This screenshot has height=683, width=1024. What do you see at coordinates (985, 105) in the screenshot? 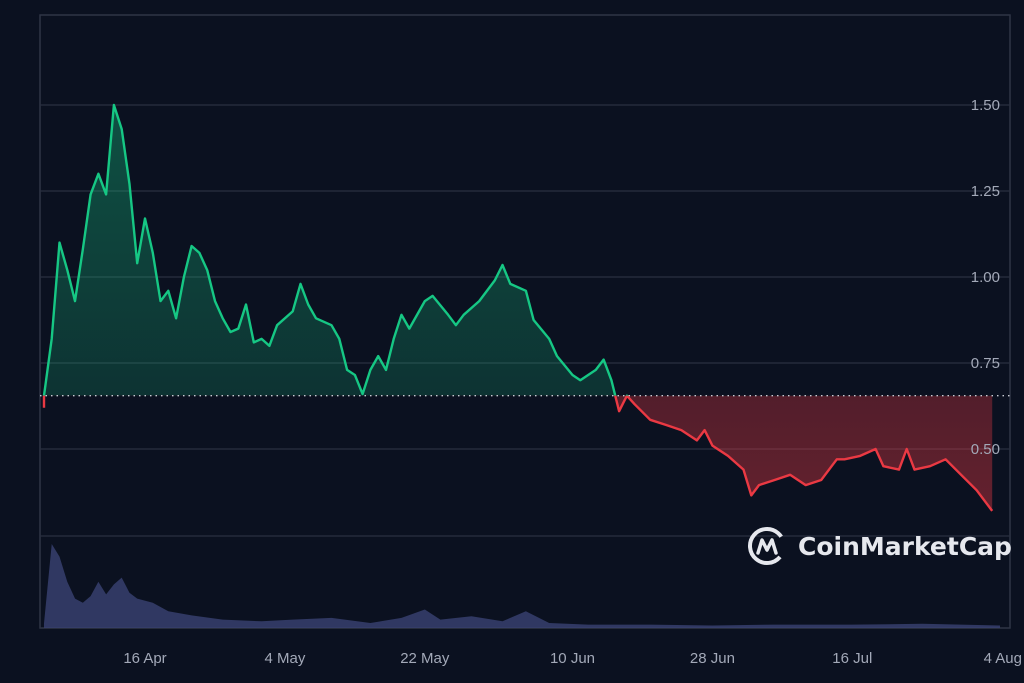
I see `y-tick-label: 1.50` at bounding box center [985, 105].